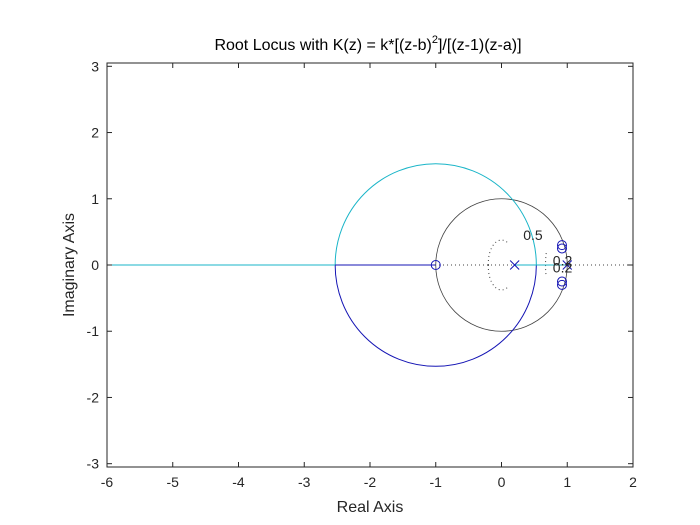  I want to click on damping-curve-upper, so click(498, 252).